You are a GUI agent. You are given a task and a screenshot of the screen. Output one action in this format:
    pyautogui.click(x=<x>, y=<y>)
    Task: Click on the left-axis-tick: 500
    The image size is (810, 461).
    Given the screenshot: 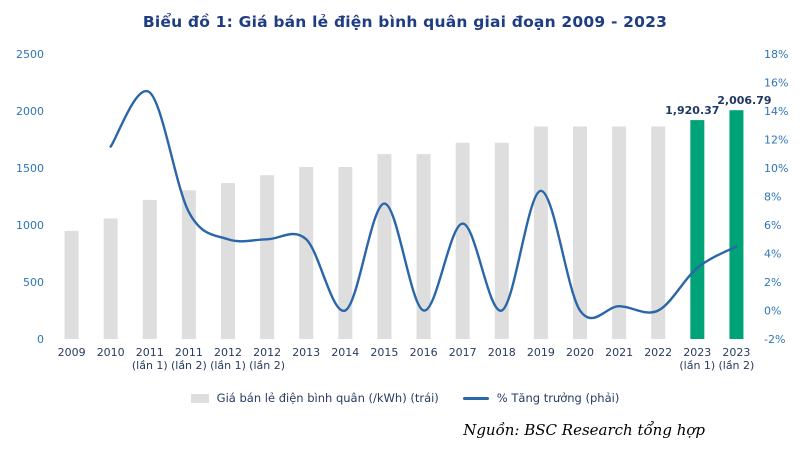 What is the action you would take?
    pyautogui.click(x=33, y=282)
    